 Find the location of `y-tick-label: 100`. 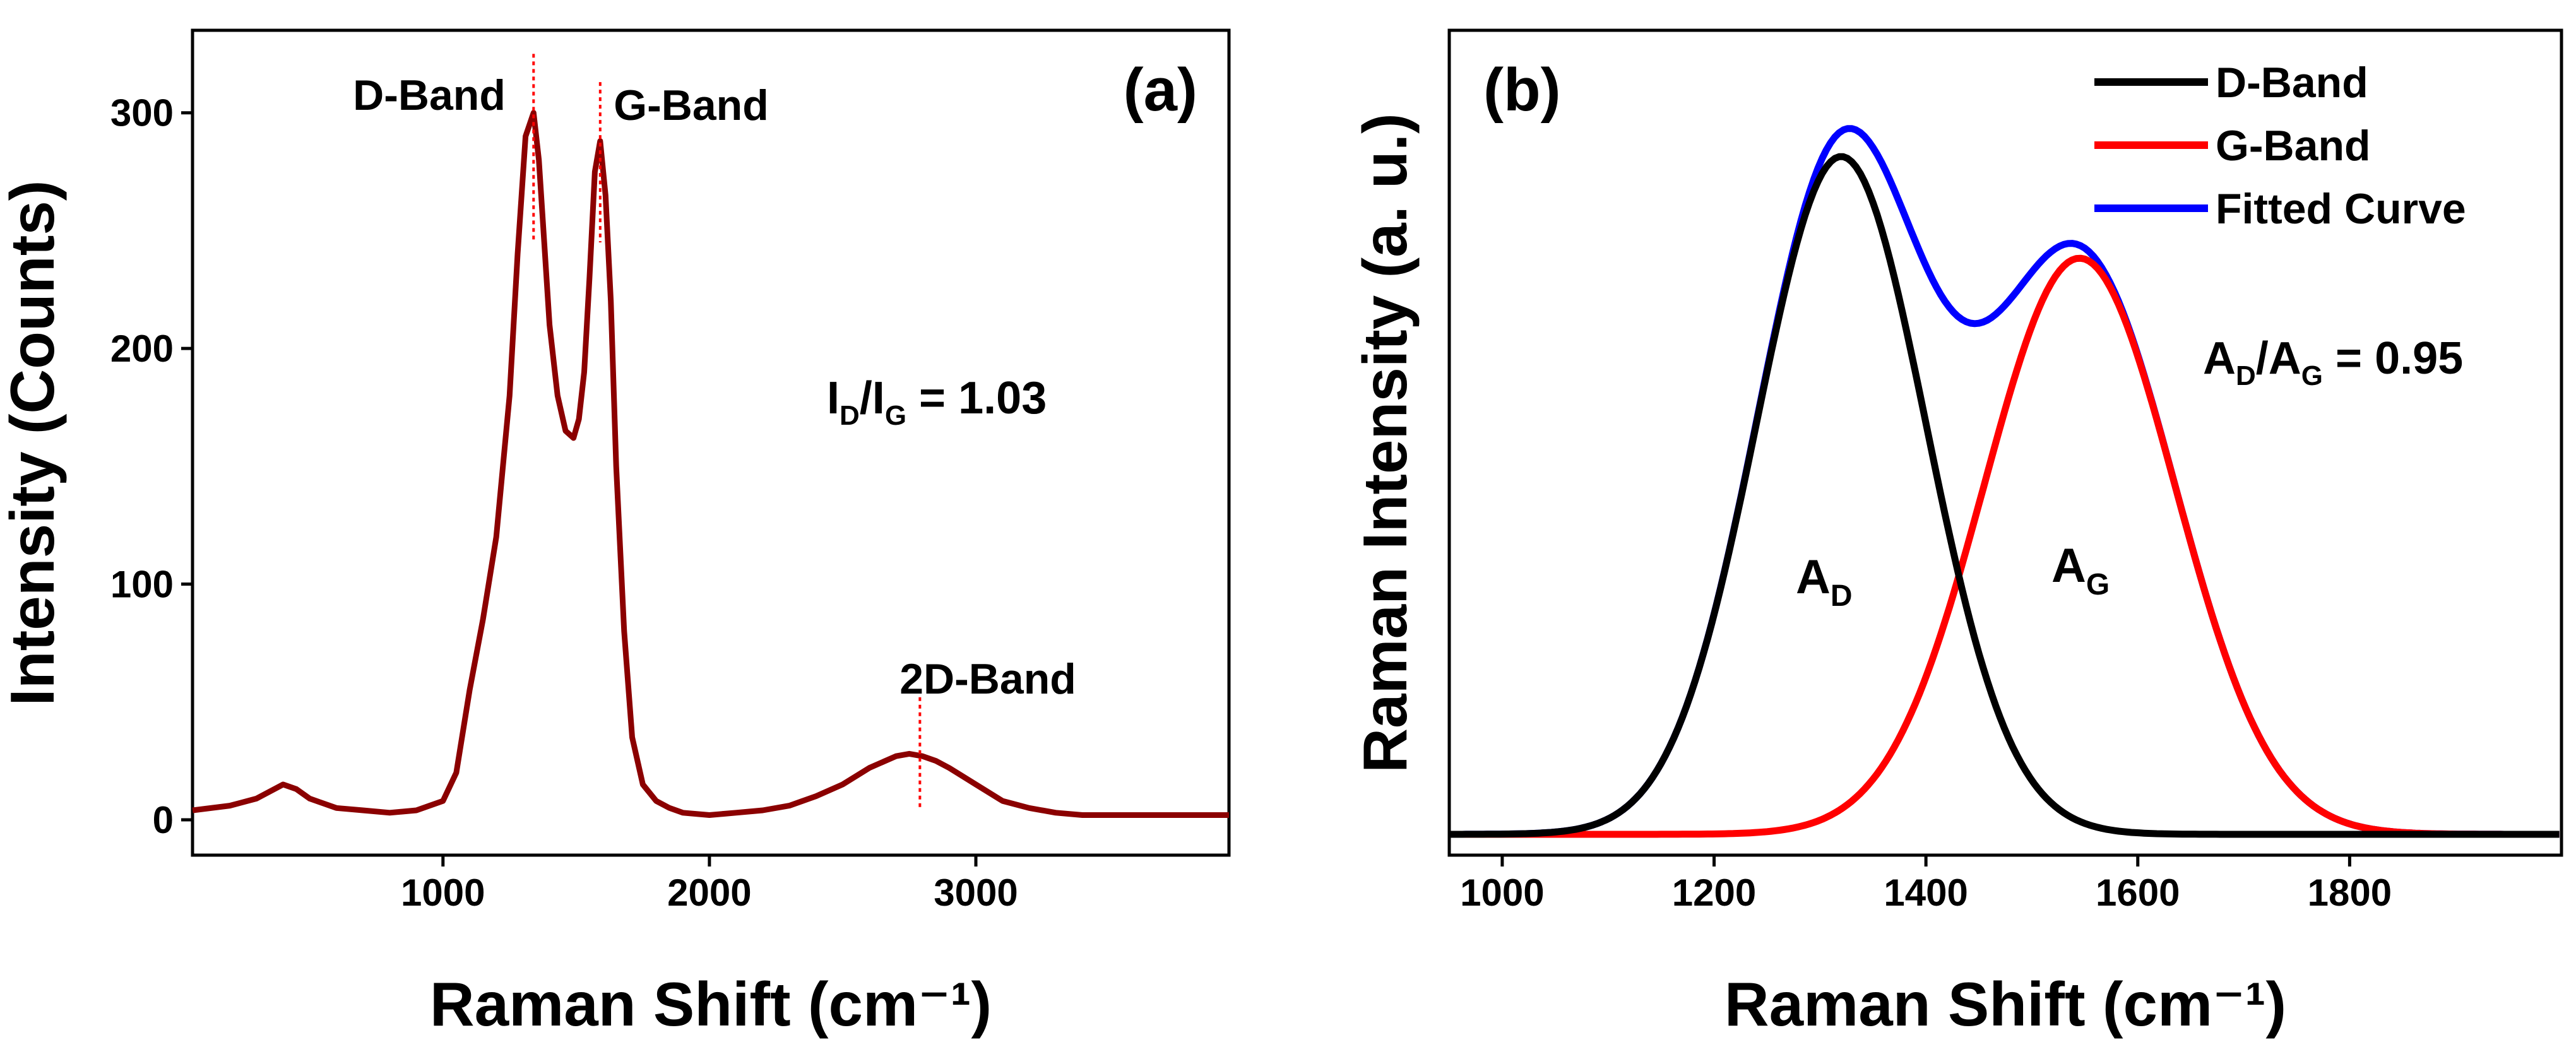

y-tick-label: 100 is located at coordinates (142, 585).